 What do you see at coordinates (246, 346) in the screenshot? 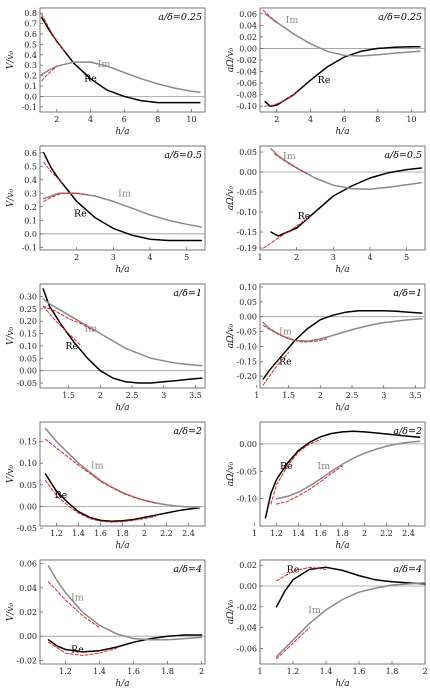
I see `y-tick-label: -0.10` at bounding box center [246, 346].